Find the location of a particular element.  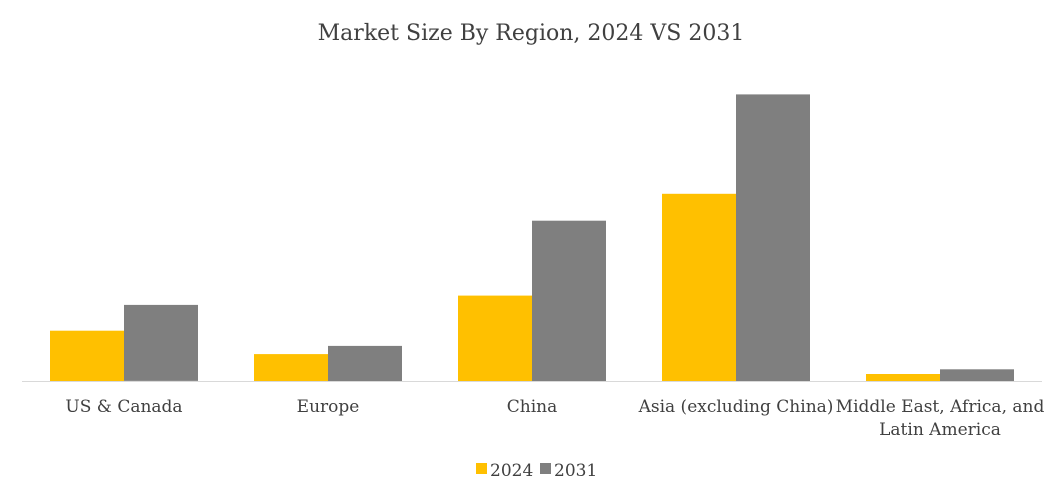

category-label-0: US & Canada is located at coordinates (123, 407).